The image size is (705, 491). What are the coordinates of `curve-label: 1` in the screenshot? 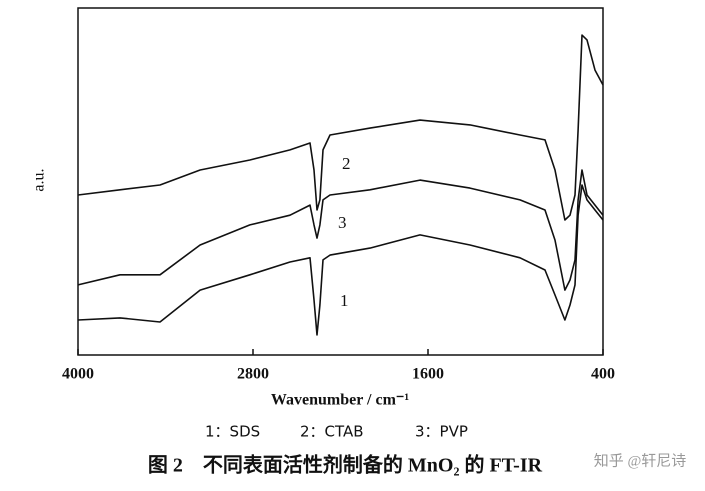 It's located at (344, 300).